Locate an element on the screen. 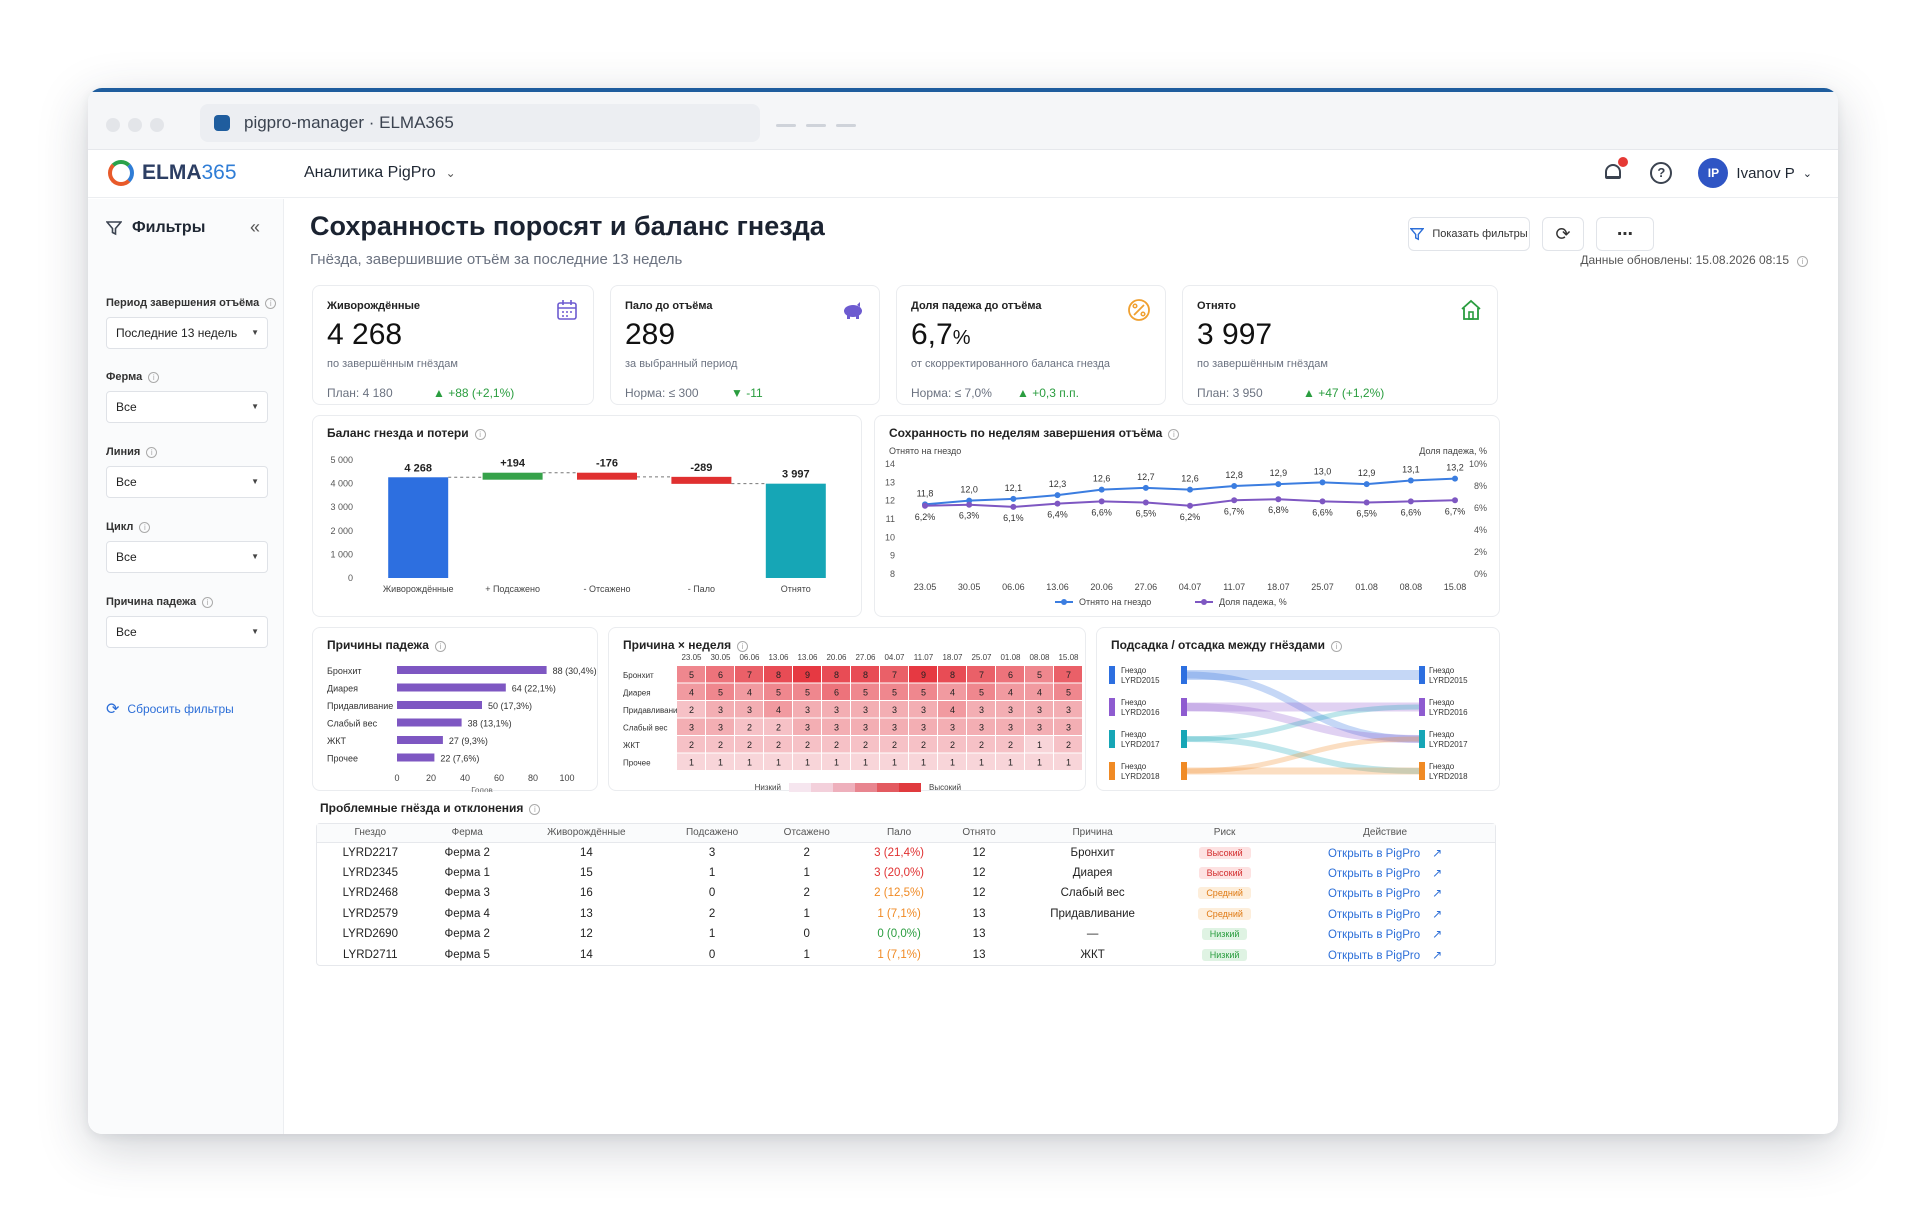 The image size is (1920, 1220). column-header: Гнездо is located at coordinates (370, 833).